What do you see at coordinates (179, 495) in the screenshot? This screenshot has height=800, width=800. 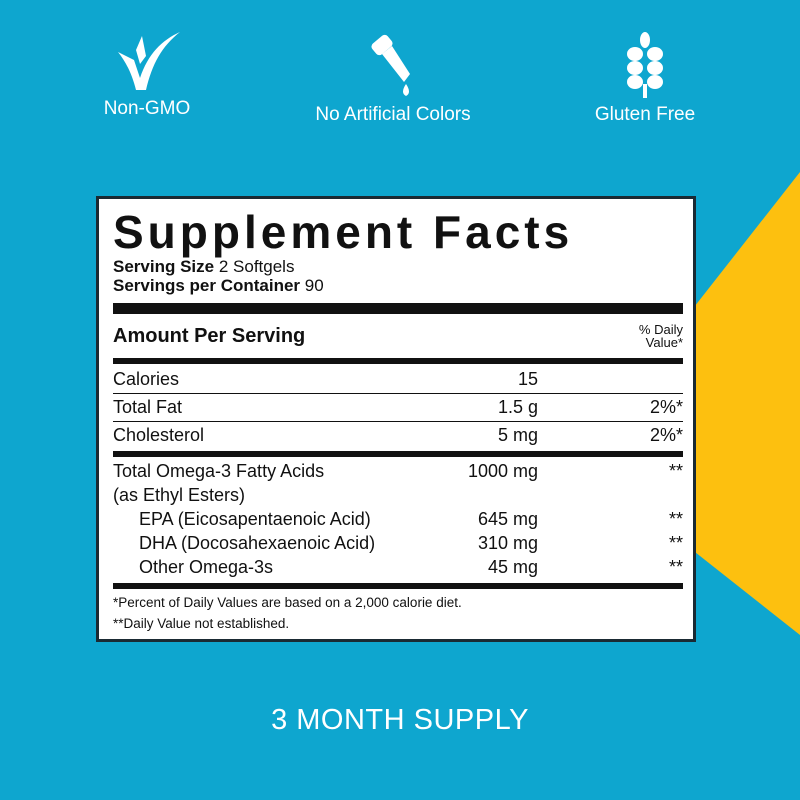 I see `nutrient-note: (as Ethyl Esters)` at bounding box center [179, 495].